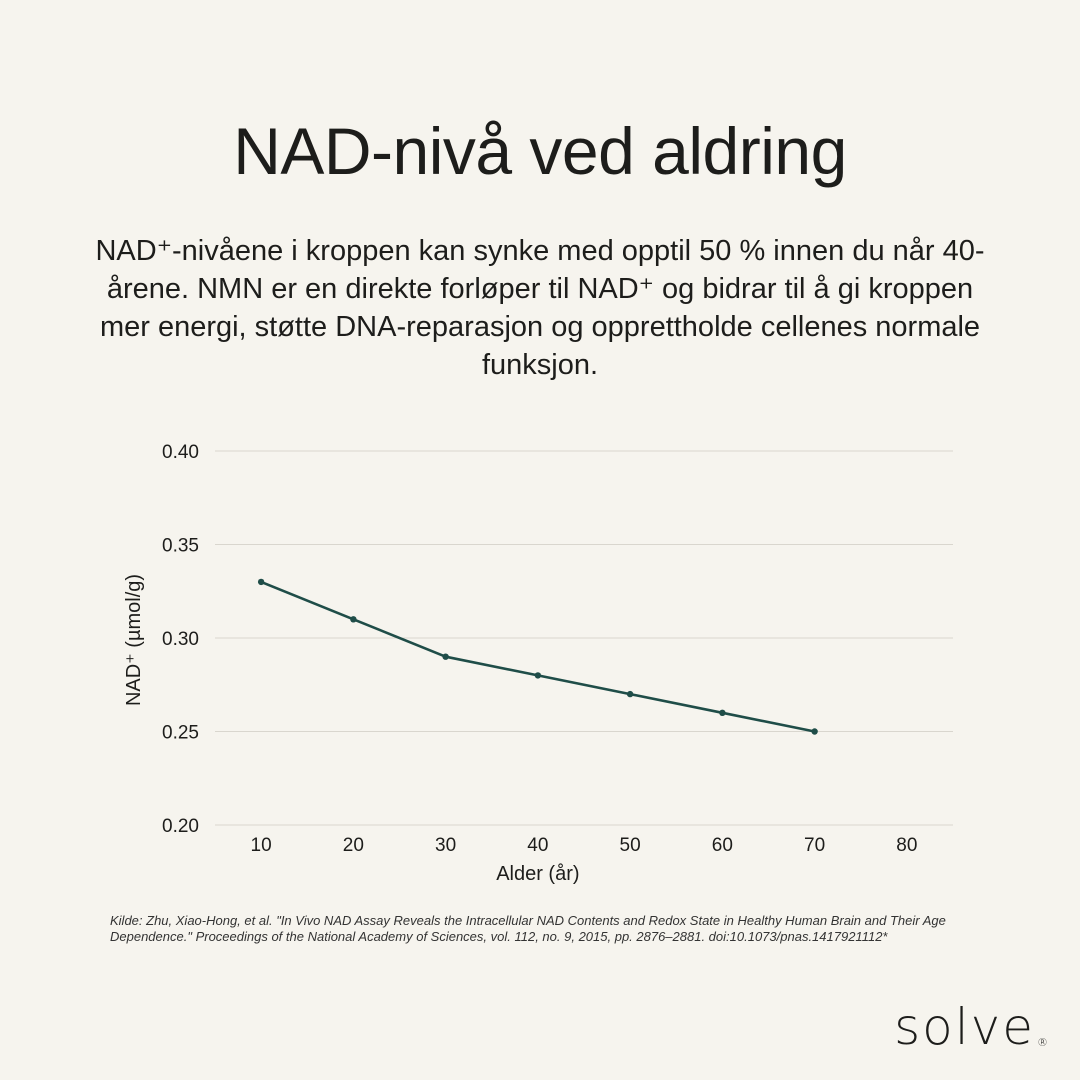 This screenshot has height=1080, width=1080. I want to click on y-tick-label: 0.30, so click(180, 639).